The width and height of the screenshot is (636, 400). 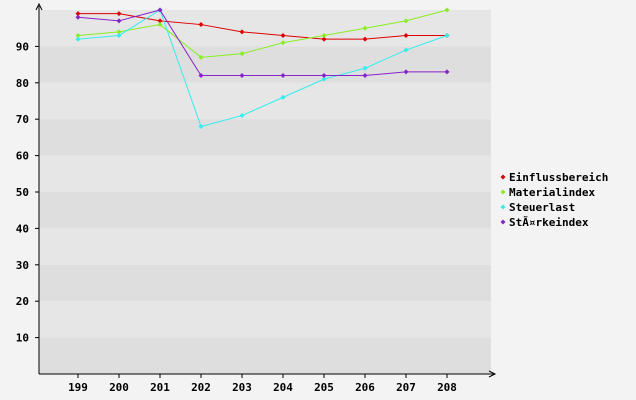 I want to click on x-tick-label: 208, so click(x=447, y=387).